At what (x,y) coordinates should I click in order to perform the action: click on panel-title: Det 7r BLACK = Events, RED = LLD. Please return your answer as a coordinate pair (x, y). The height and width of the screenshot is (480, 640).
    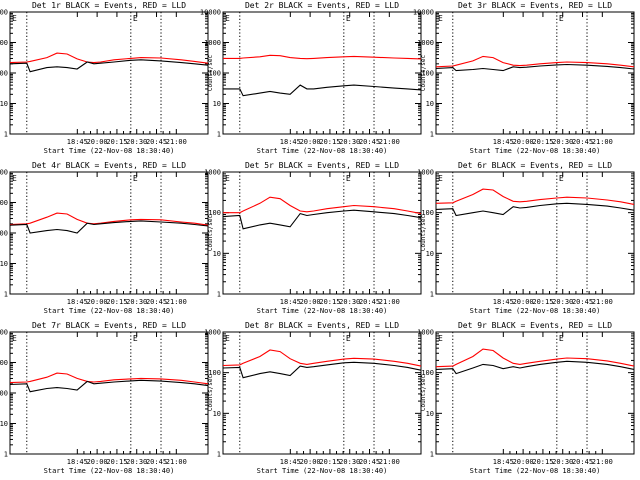
    Looking at the image, I should click on (109, 325).